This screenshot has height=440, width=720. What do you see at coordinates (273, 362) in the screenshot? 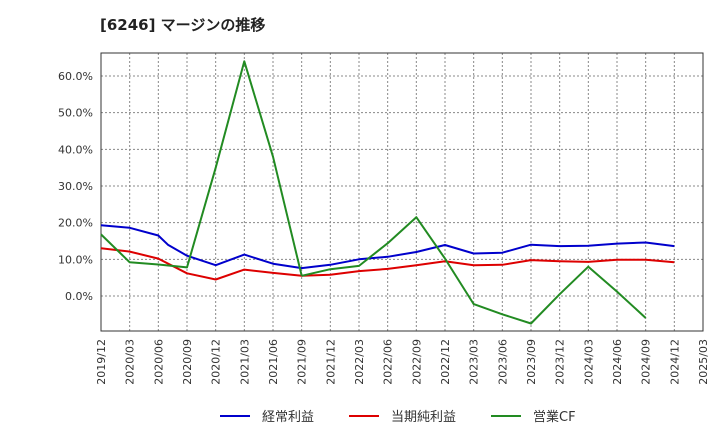
I see `x-tick-label: 2021/06` at bounding box center [273, 362].